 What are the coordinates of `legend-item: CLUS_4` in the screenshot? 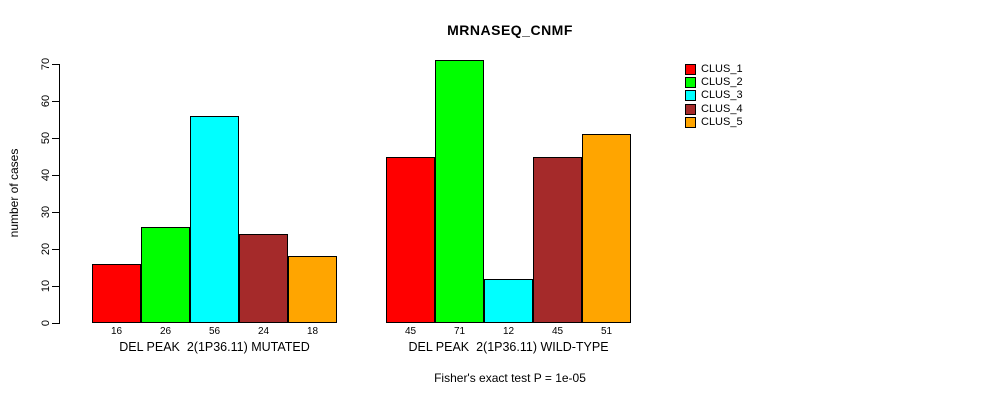 It's located at (714, 109).